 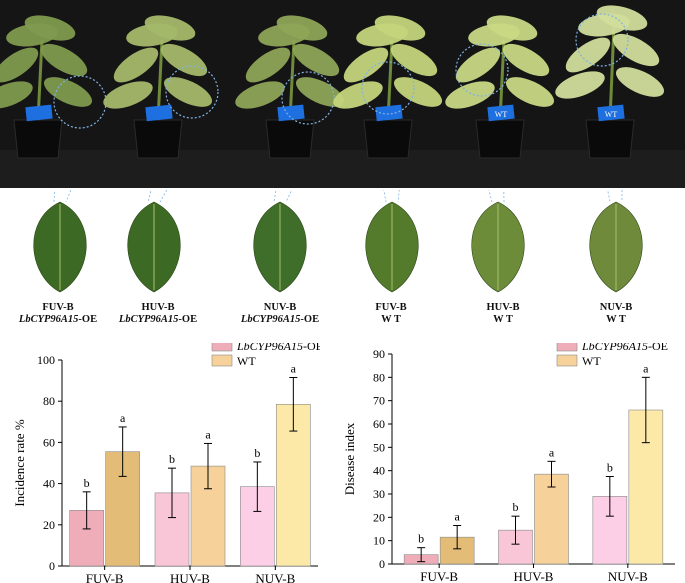 What do you see at coordinates (379, 494) in the screenshot?
I see `y-tick-label: 30` at bounding box center [379, 494].